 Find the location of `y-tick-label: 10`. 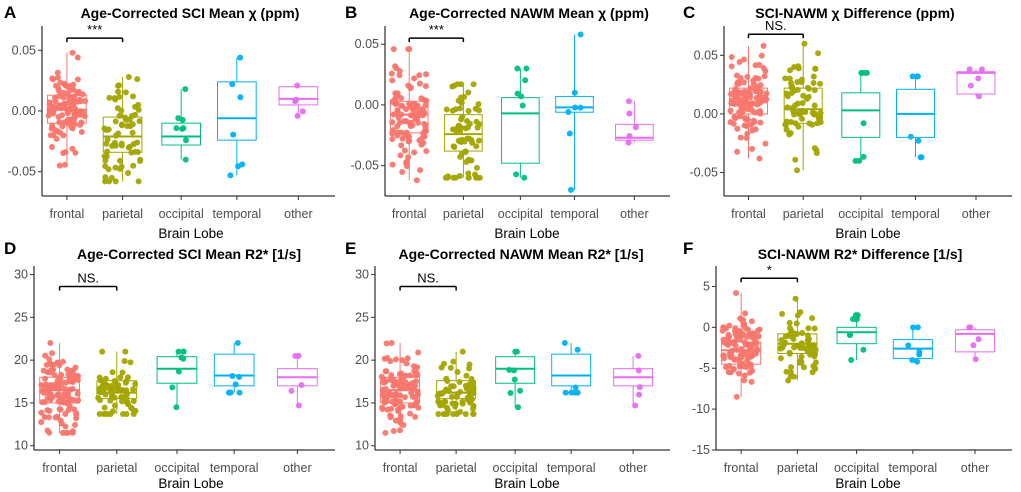

y-tick-label: 10 is located at coordinates (21, 446).